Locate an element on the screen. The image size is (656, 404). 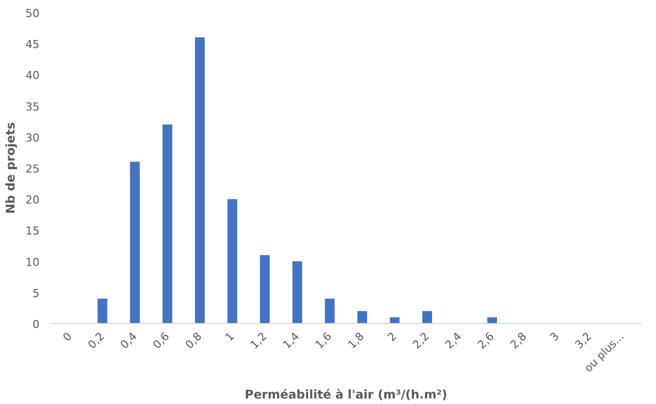
x-tick-label: 1,2 is located at coordinates (259, 341).